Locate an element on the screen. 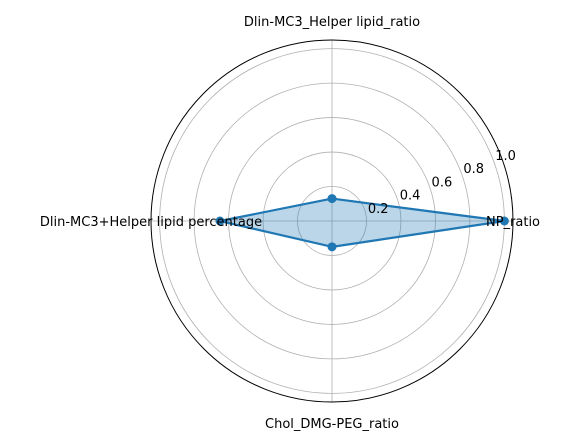 The width and height of the screenshot is (576, 446). axis-label-1: Dlin-MC3_Helper lipid_ratio is located at coordinates (332, 22).